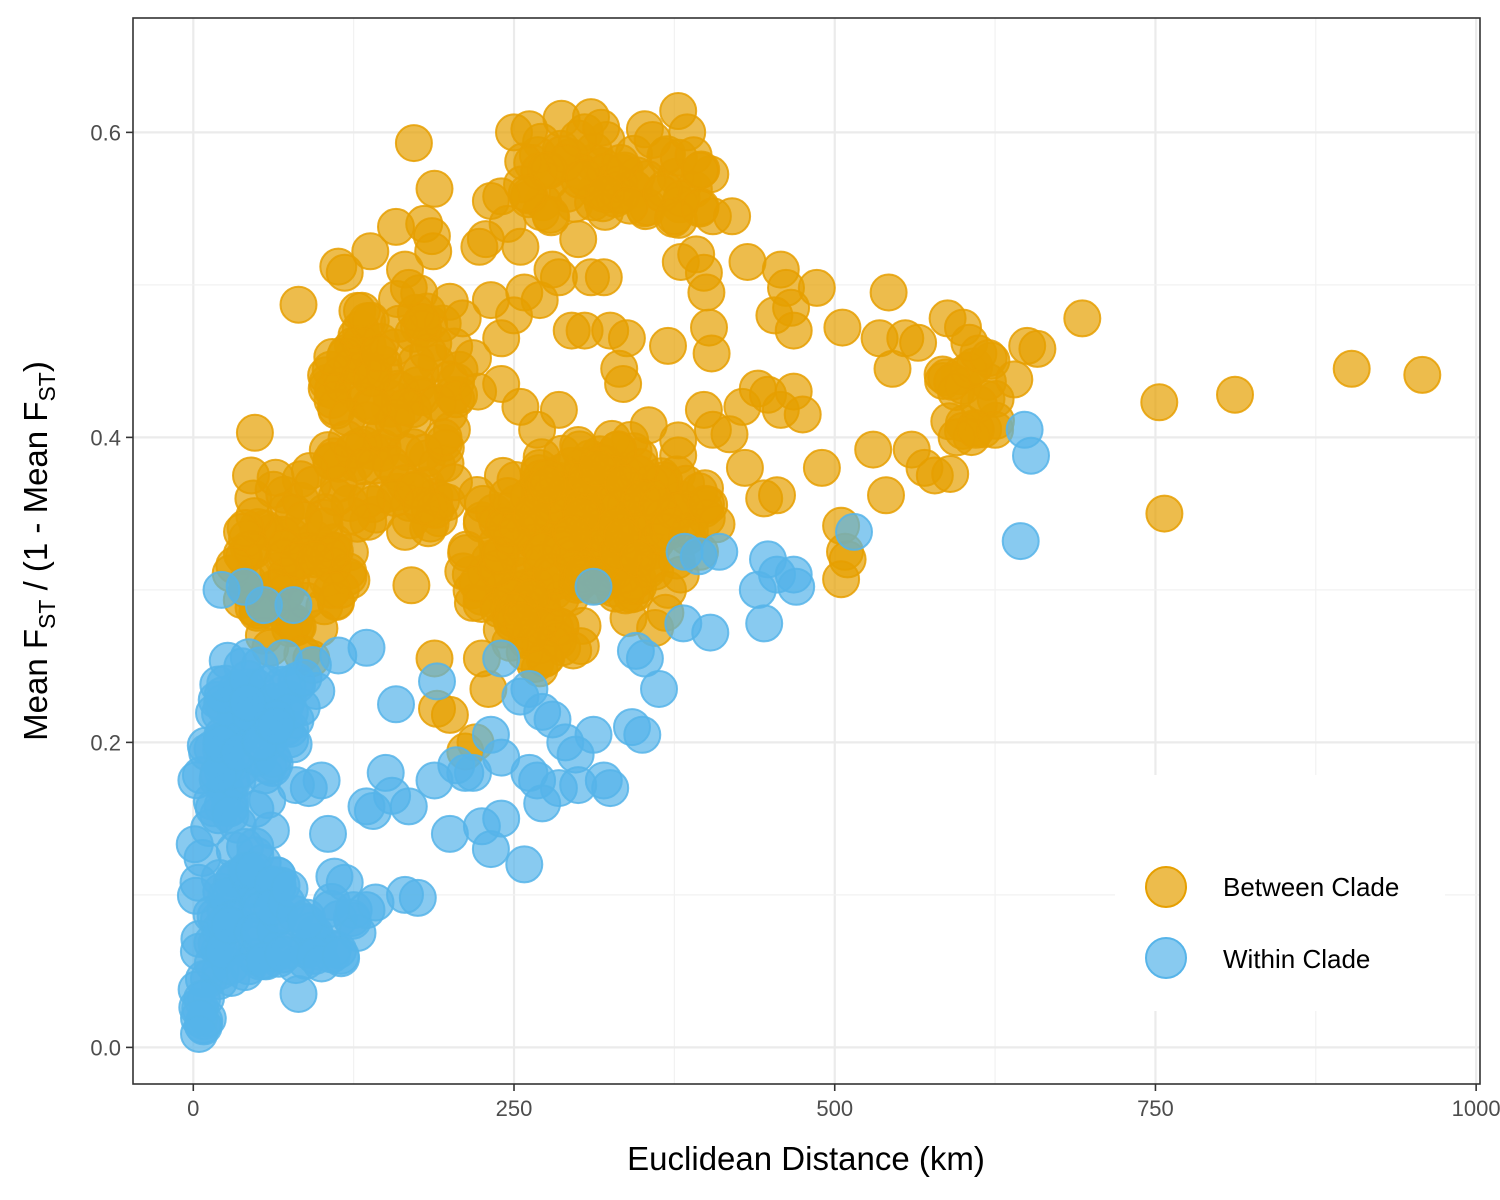 This screenshot has height=1200, width=1500. Describe the element at coordinates (105, 132) in the screenshot. I see `y-tick-label: 0.6` at that location.